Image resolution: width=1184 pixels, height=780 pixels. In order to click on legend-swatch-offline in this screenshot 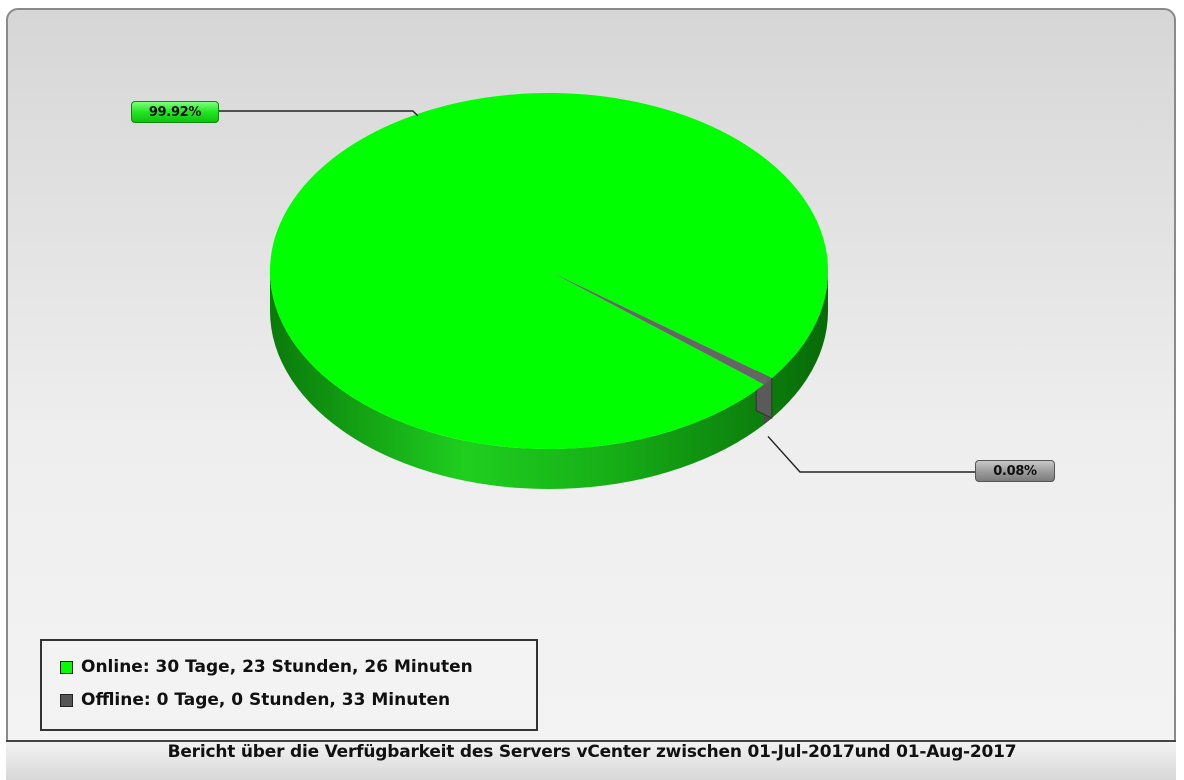, I will do `click(66, 700)`.